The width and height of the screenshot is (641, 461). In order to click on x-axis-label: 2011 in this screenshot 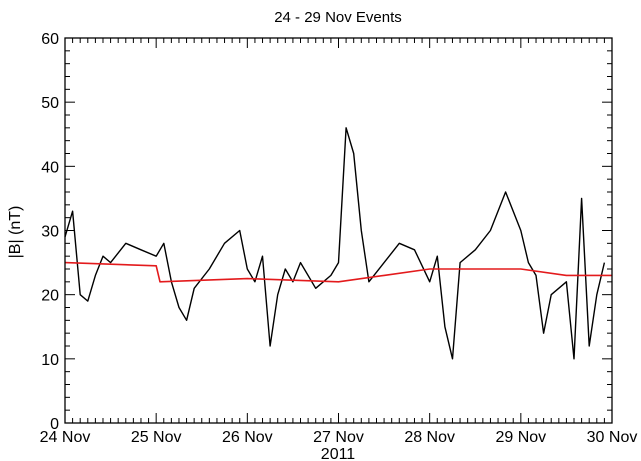, I will do `click(338, 453)`.